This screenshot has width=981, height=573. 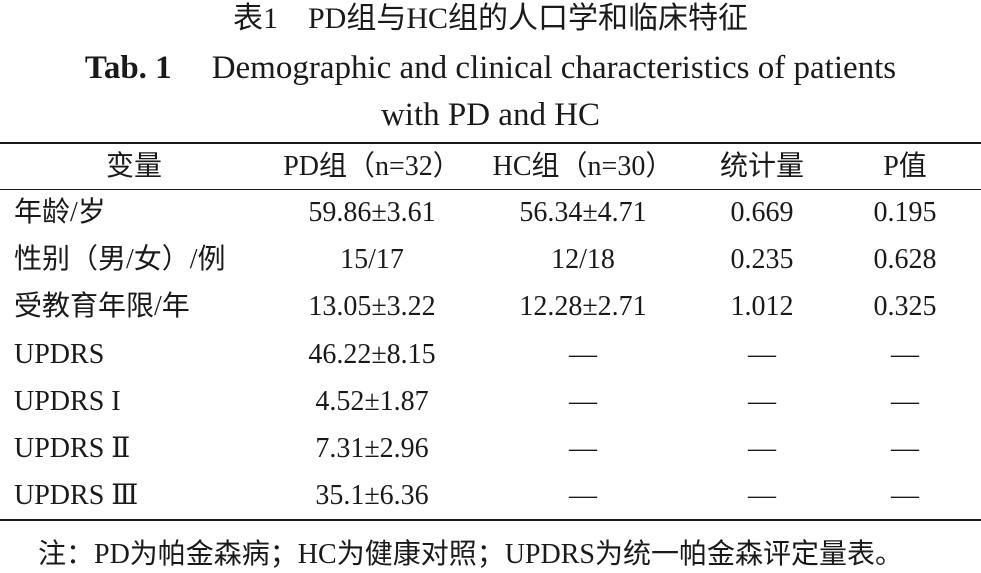 I want to click on table-cell: 13.05±3.22, so click(x=372, y=307).